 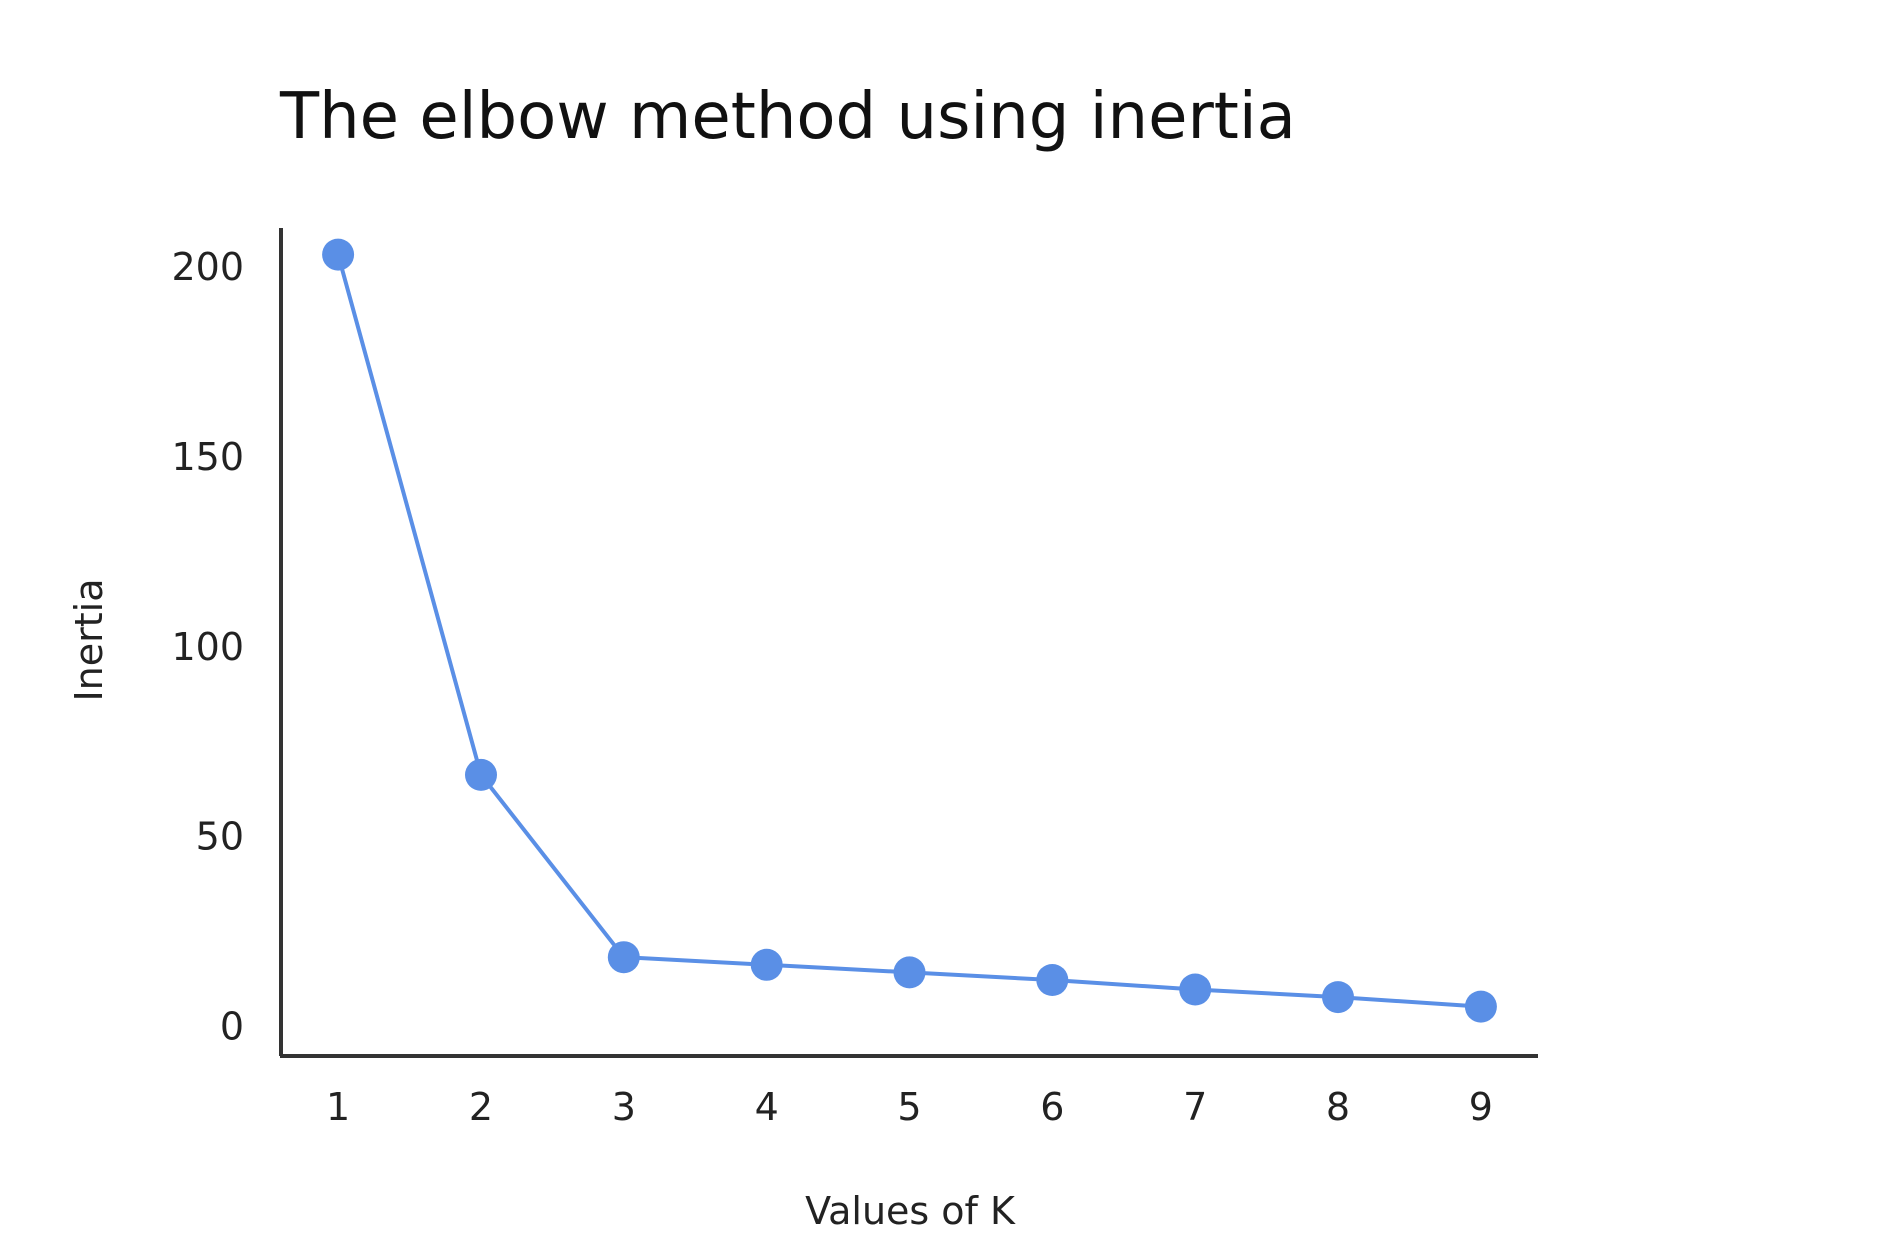 What do you see at coordinates (787, 117) in the screenshot?
I see `chart-title: The elbow method using inertia` at bounding box center [787, 117].